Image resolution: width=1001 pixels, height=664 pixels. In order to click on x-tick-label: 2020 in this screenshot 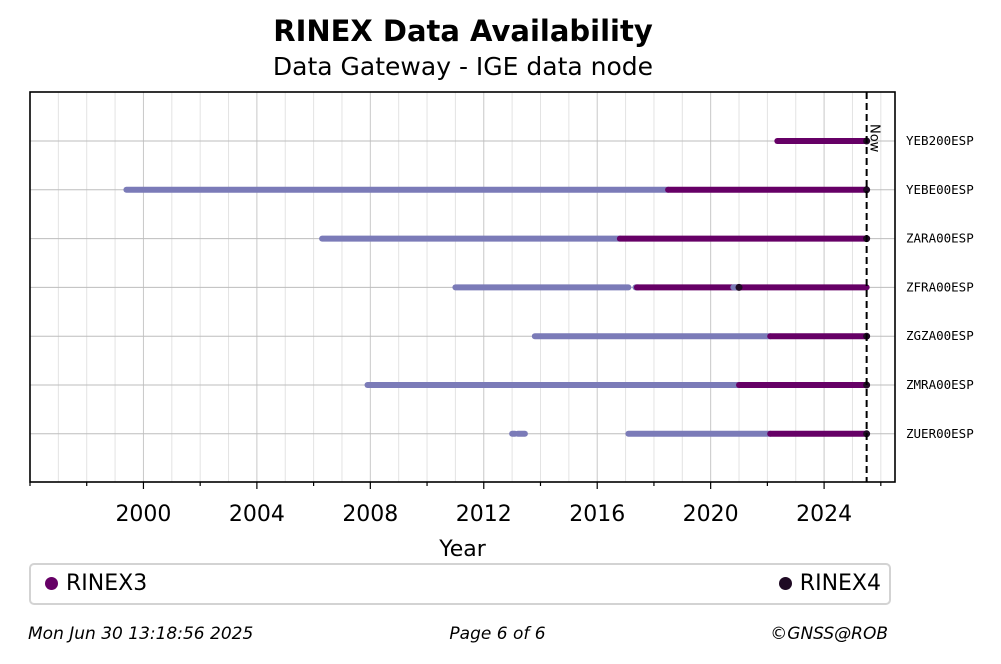, I will do `click(711, 514)`.